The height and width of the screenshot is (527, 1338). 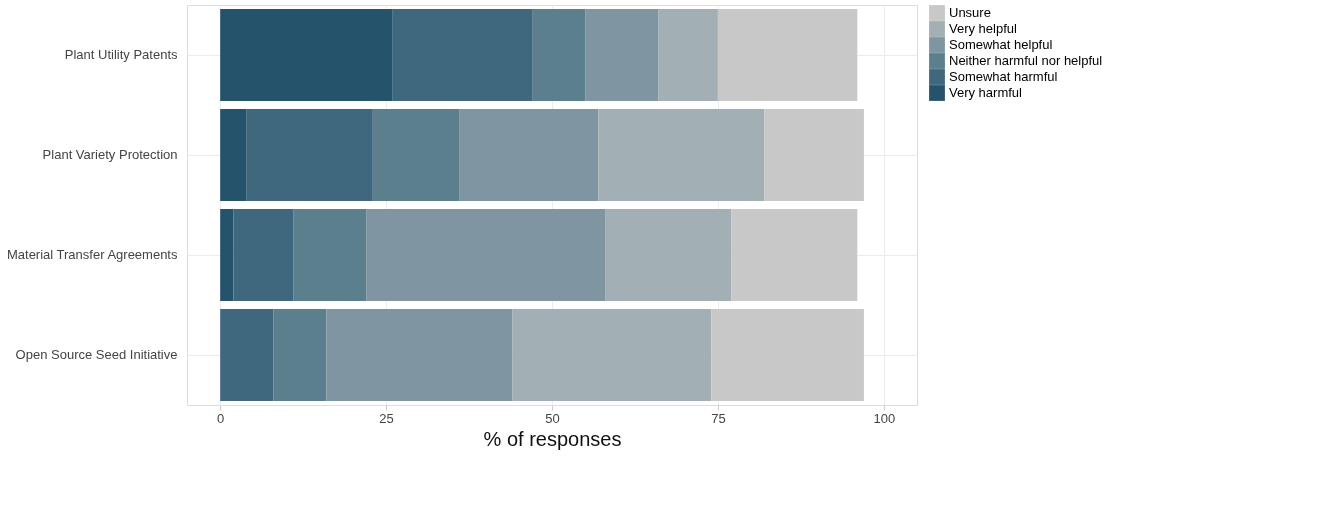 I want to click on x-tick-label: 0, so click(x=221, y=418).